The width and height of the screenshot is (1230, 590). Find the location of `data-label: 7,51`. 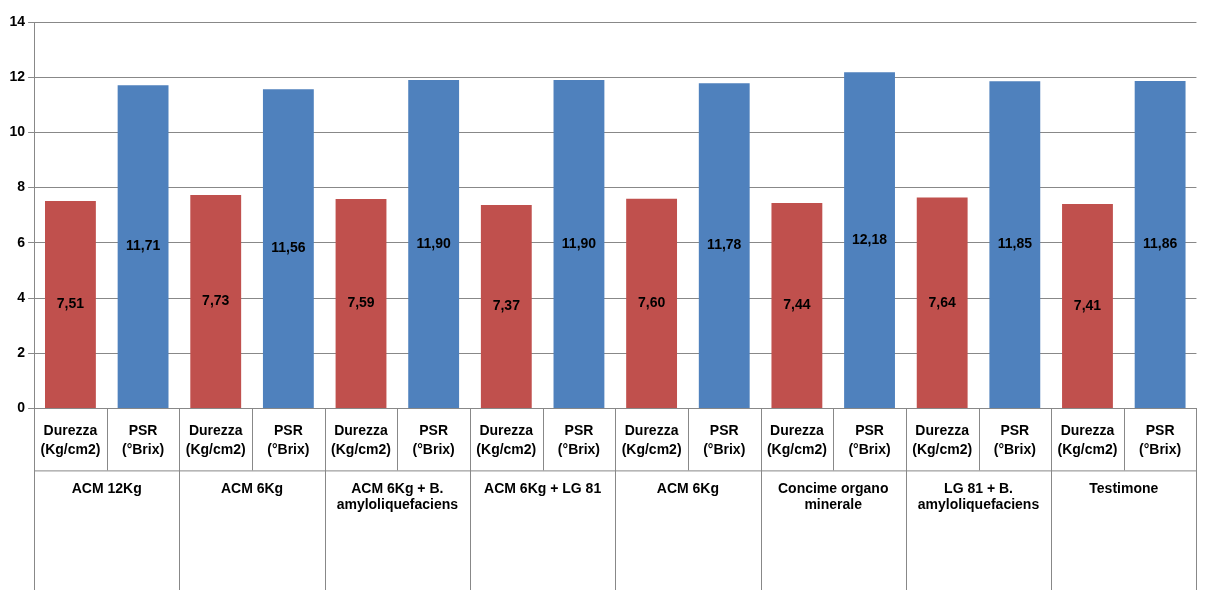

data-label: 7,51 is located at coordinates (70, 303).